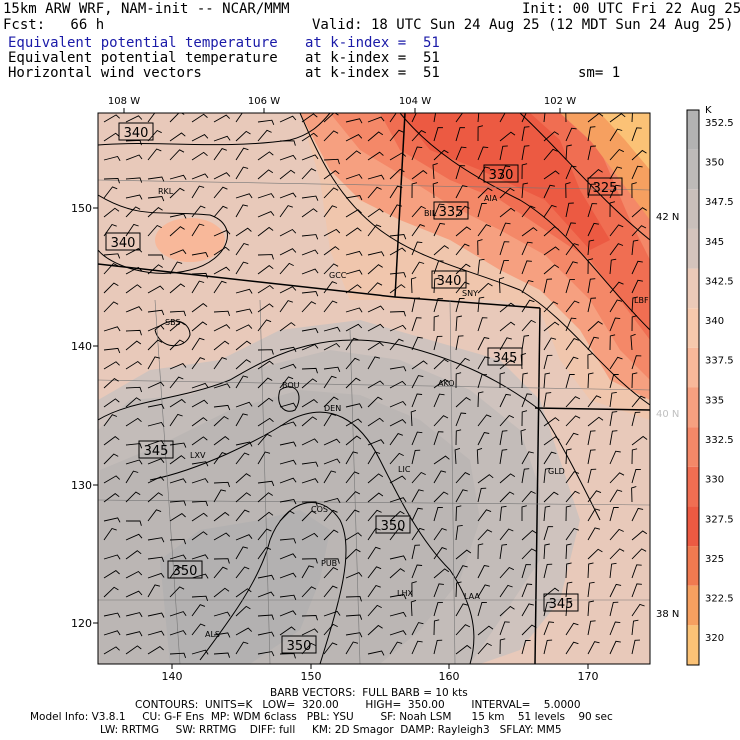  I want to click on lon-label: 108 W, so click(124, 101).